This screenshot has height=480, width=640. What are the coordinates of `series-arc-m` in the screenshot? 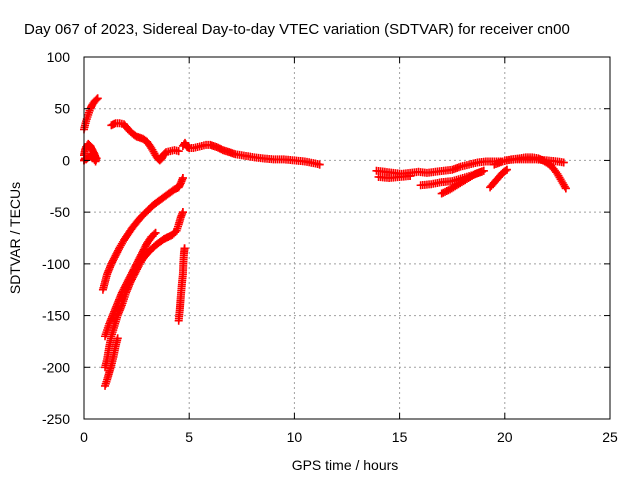 It's located at (462, 182).